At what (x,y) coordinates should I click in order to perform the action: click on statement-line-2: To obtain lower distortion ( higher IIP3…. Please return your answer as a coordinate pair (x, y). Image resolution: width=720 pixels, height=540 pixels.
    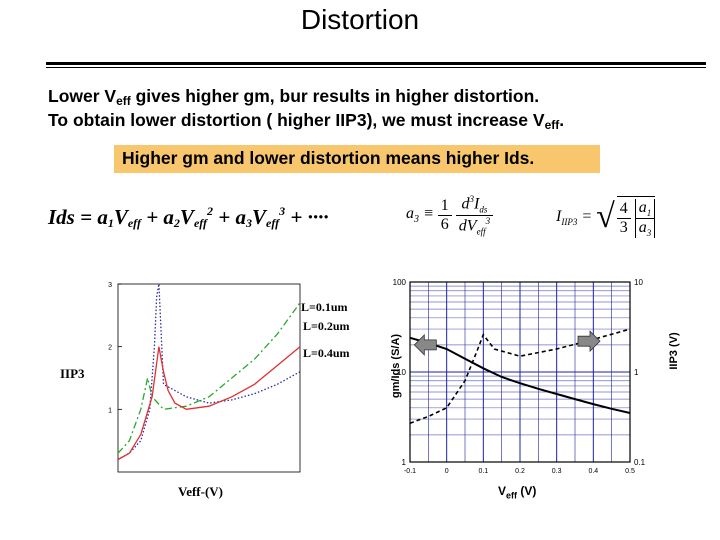
    Looking at the image, I should click on (306, 121).